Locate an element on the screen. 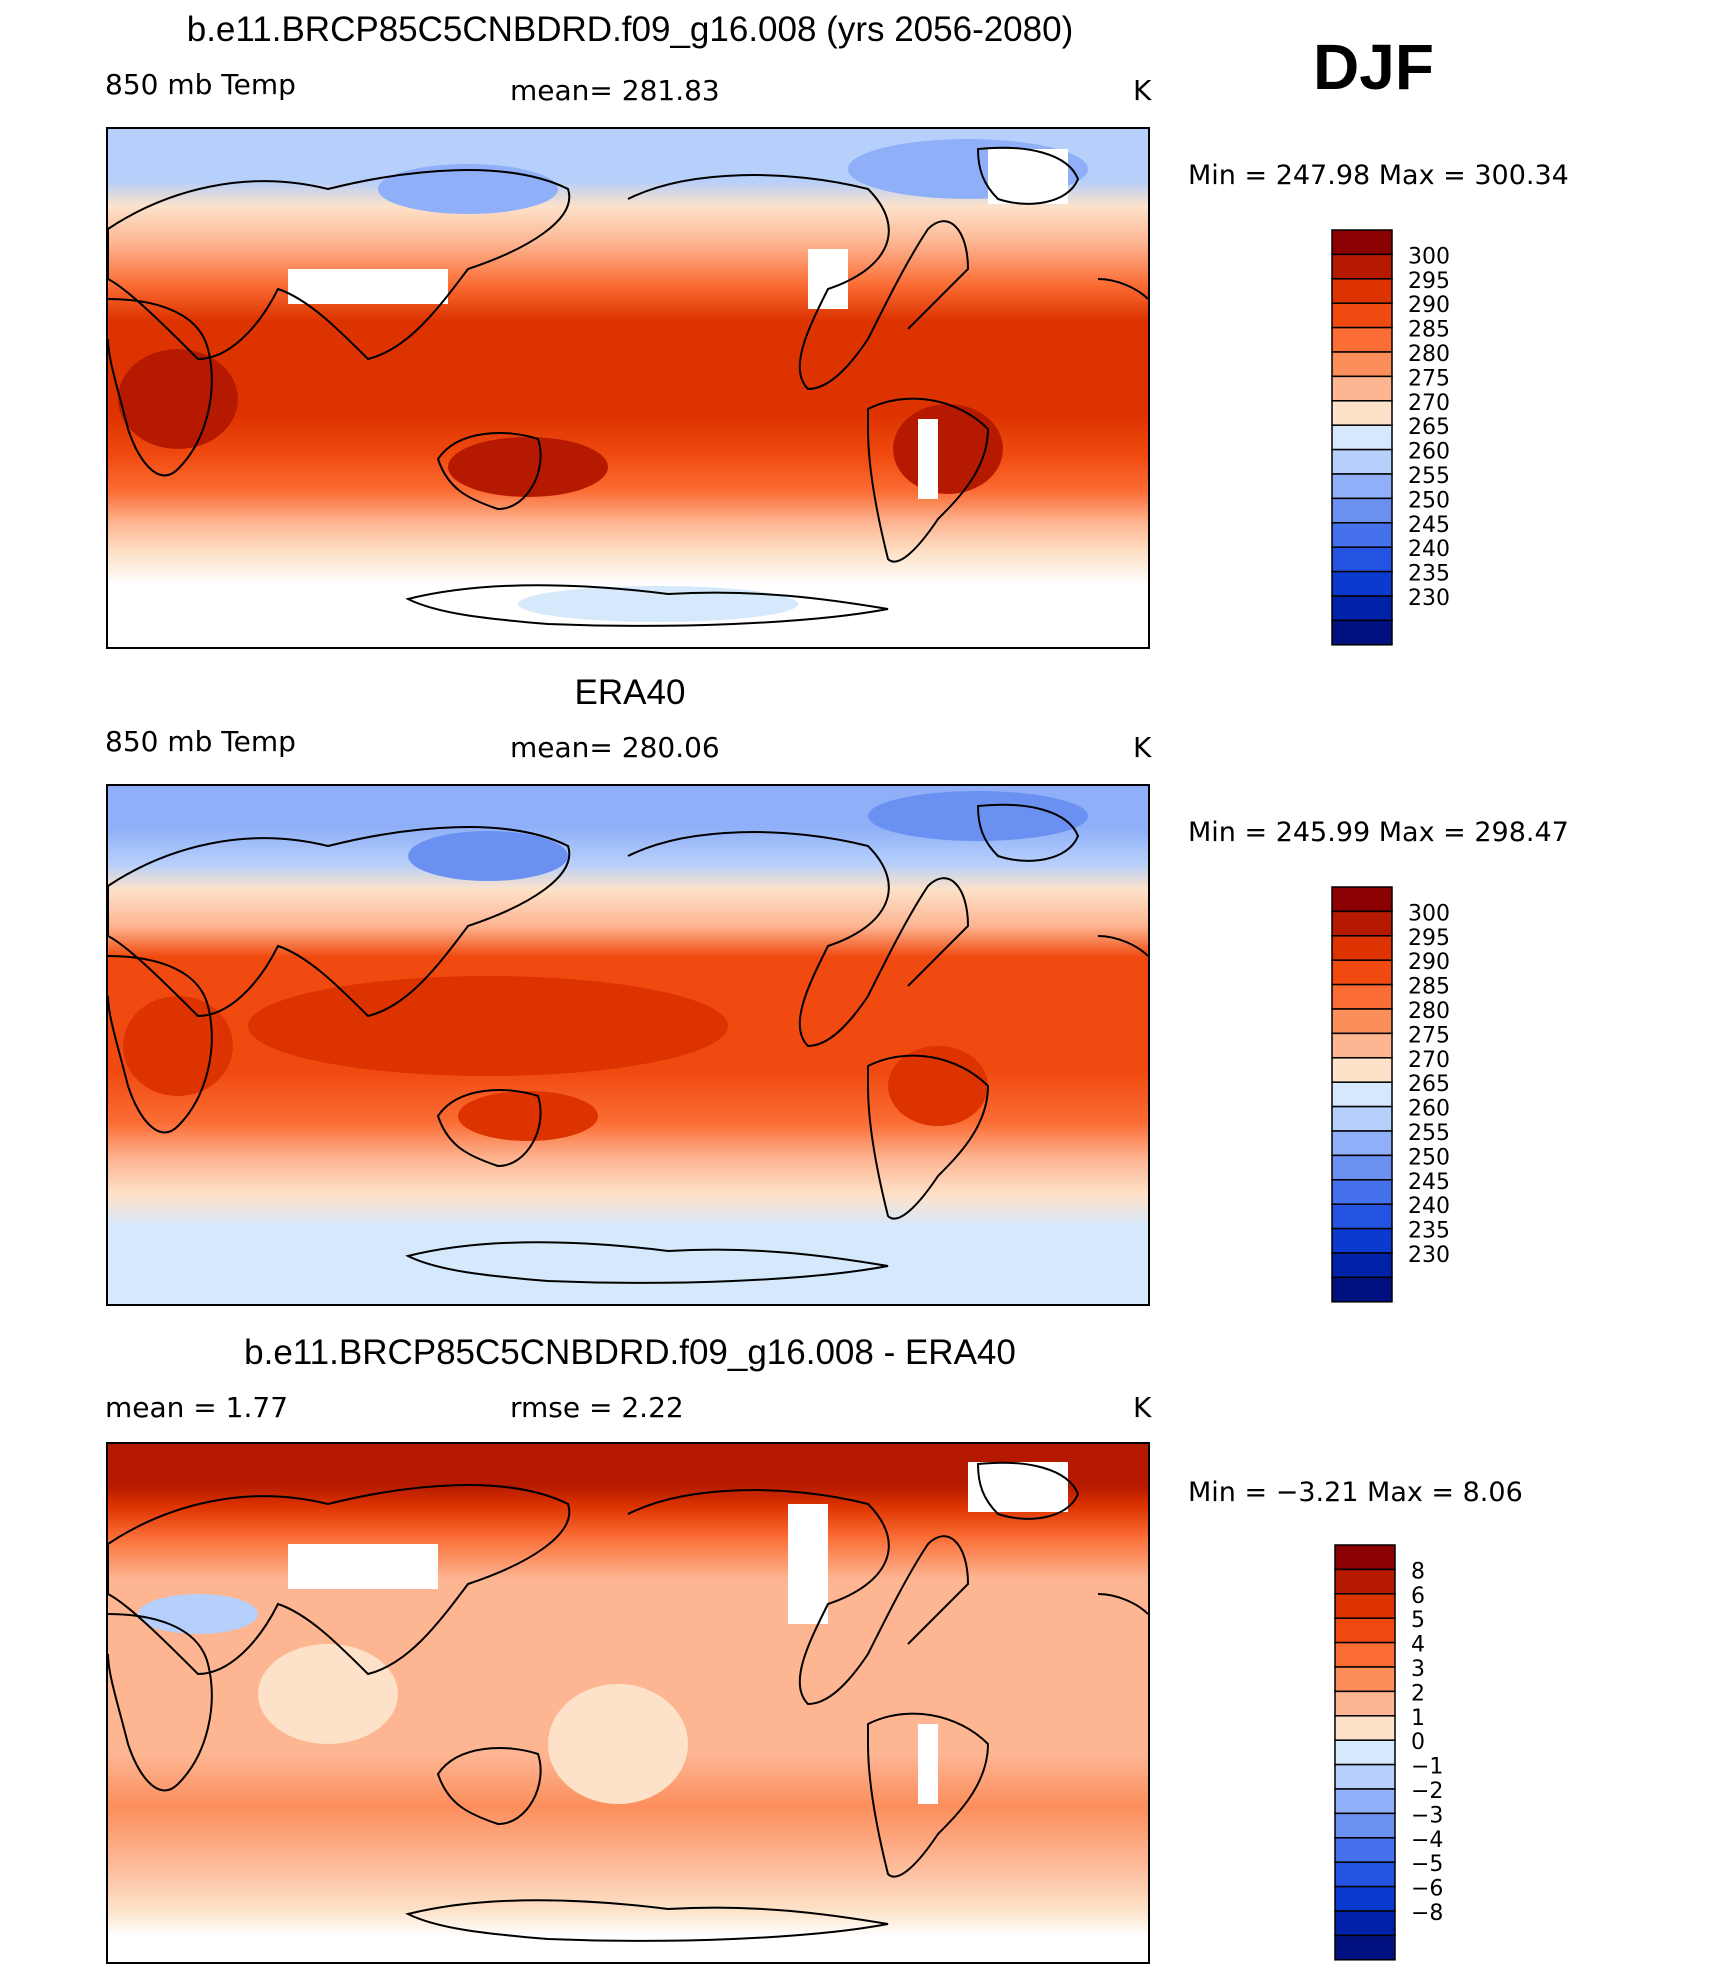 Image resolution: width=1710 pixels, height=1975 pixels. panel-3-mask-rockies is located at coordinates (808, 1564).